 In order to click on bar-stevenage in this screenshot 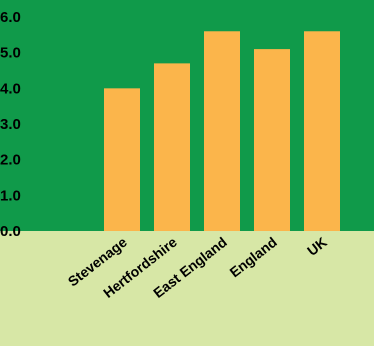, I will do `click(122, 159)`.